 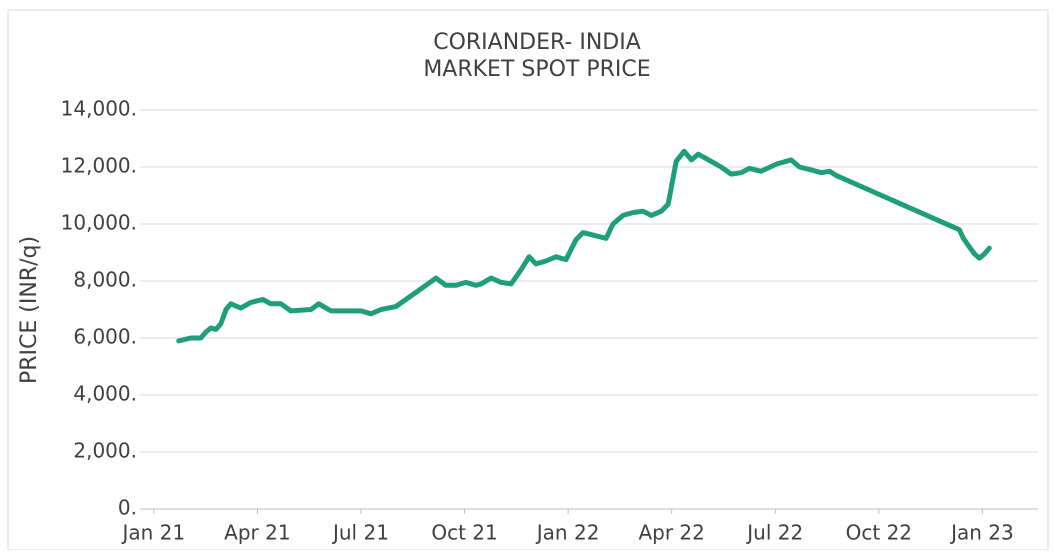 I want to click on y-tick-label: 2,000., so click(x=105, y=451).